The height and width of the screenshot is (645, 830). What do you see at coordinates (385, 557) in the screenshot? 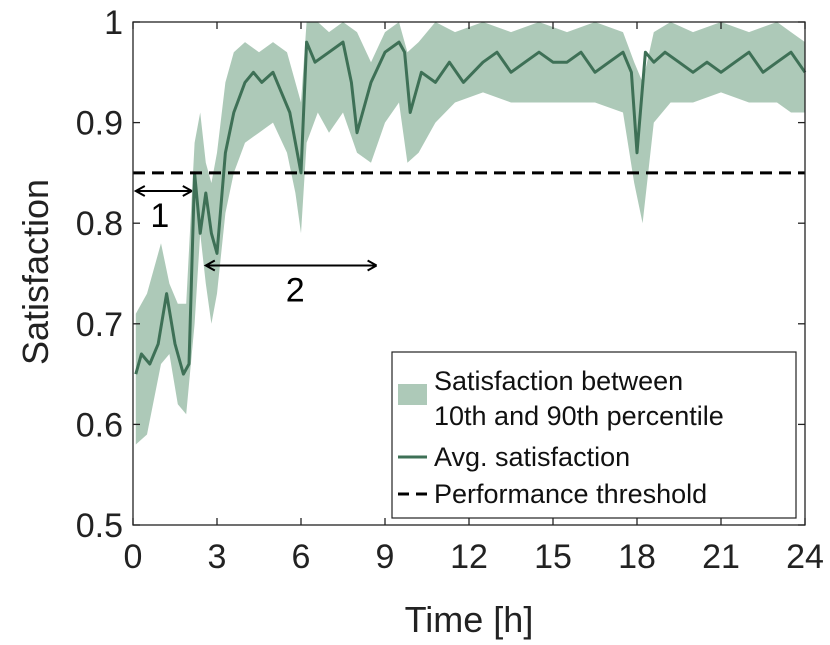
I see `x-tick-label: 9` at bounding box center [385, 557].